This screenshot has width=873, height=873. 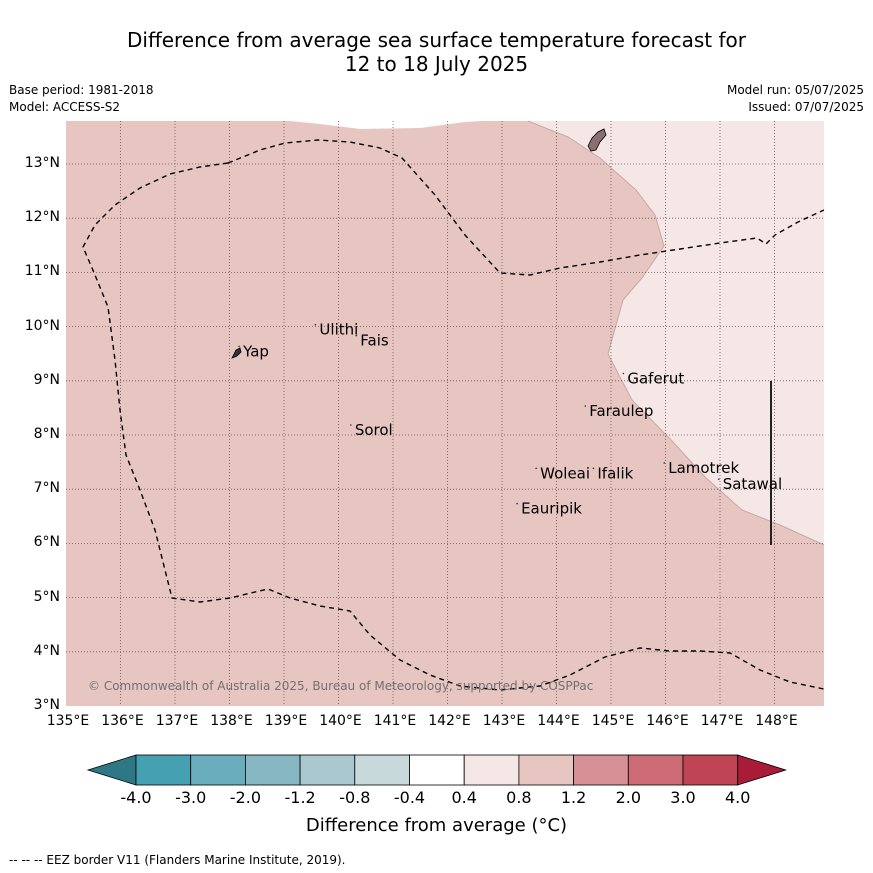 What do you see at coordinates (81, 90) in the screenshot?
I see `base-period: Base period: 1981-2018` at bounding box center [81, 90].